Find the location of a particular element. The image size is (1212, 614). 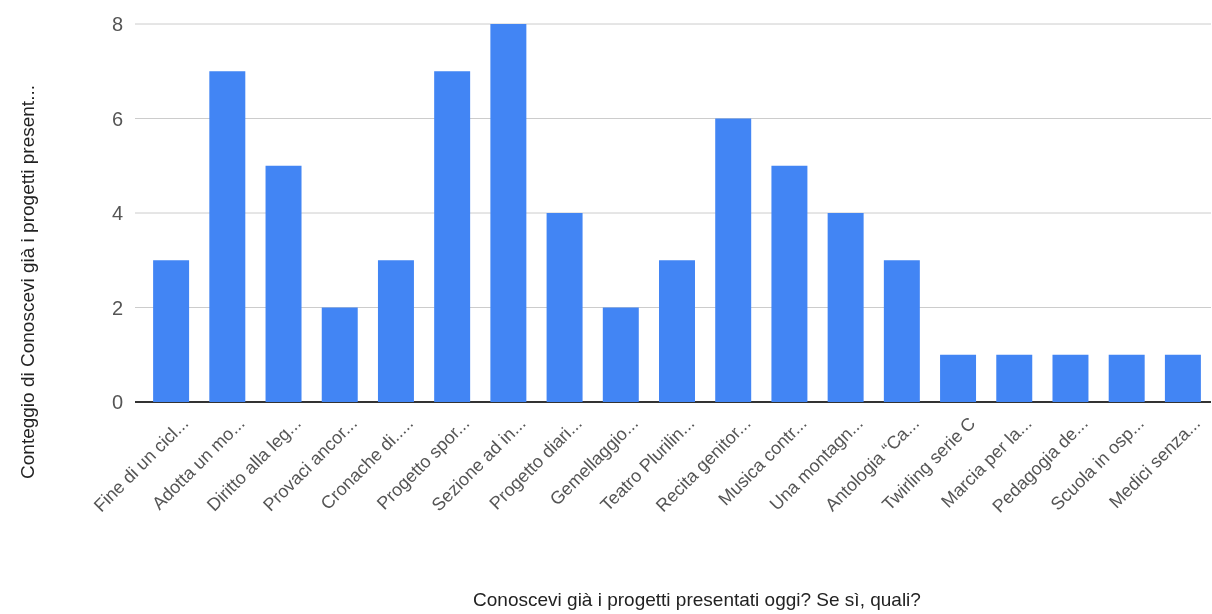

y-tick-label: 4 is located at coordinates (117, 213).